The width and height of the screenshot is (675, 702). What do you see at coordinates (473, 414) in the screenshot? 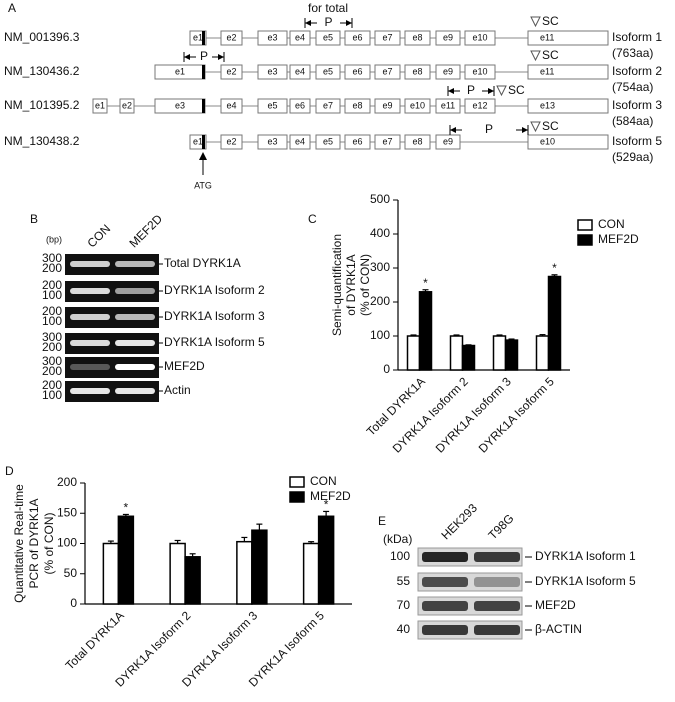
I see `x-tick-label: DYRK1A Isoform 3` at bounding box center [473, 414].